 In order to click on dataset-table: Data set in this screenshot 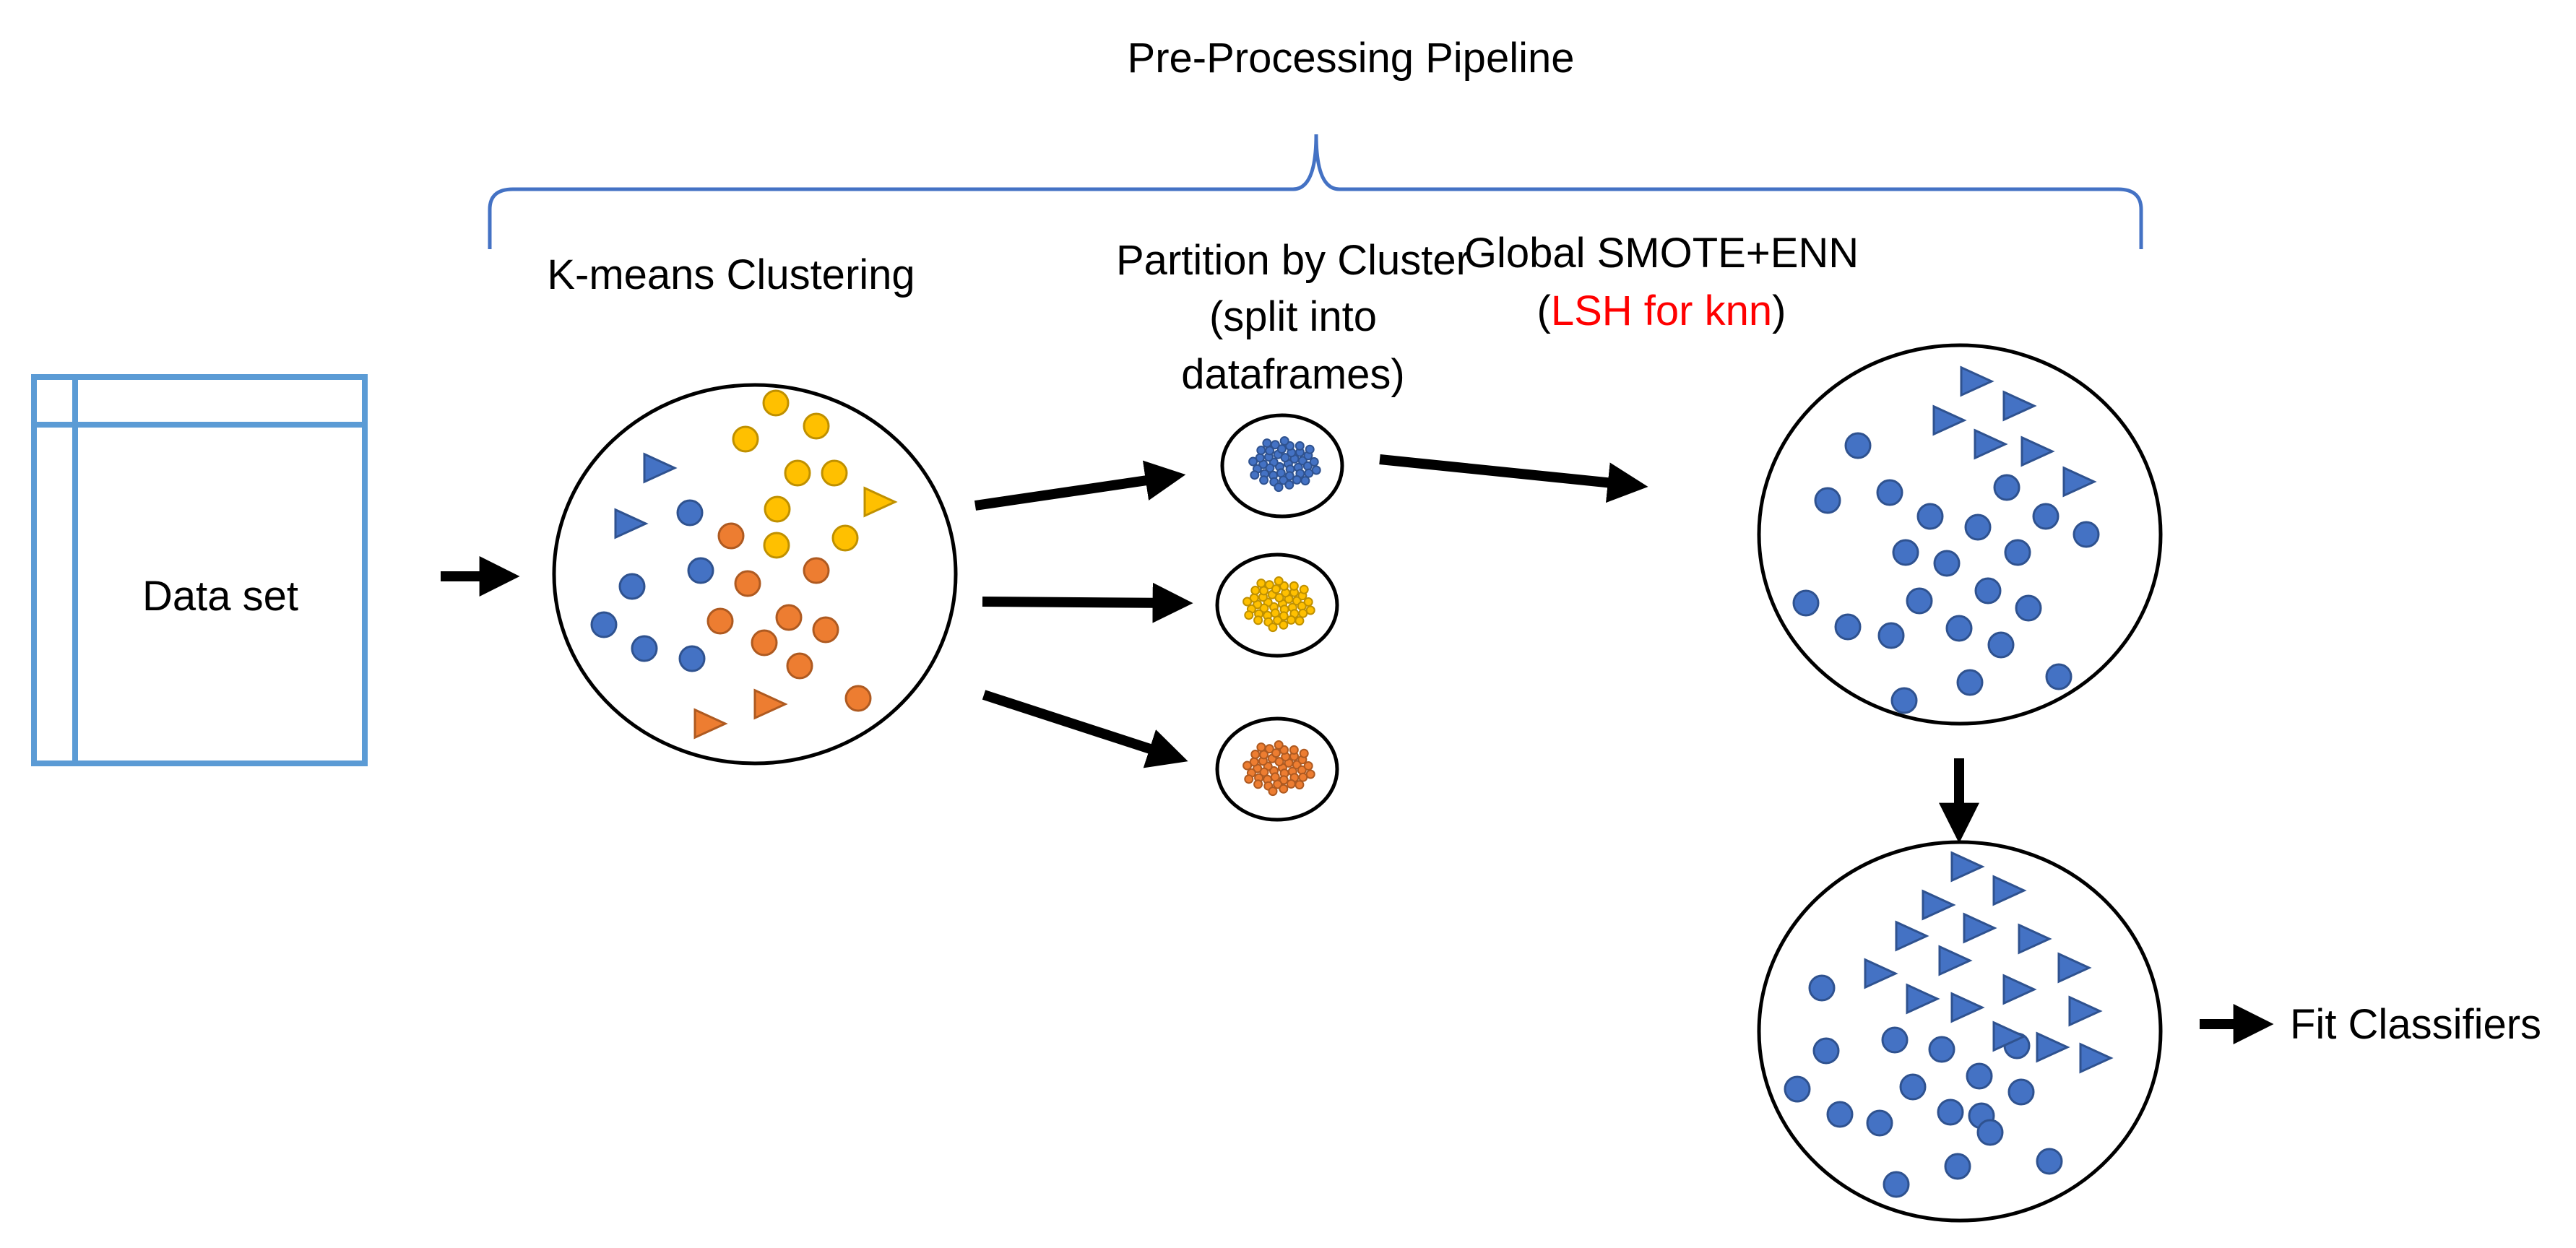, I will do `click(200, 570)`.